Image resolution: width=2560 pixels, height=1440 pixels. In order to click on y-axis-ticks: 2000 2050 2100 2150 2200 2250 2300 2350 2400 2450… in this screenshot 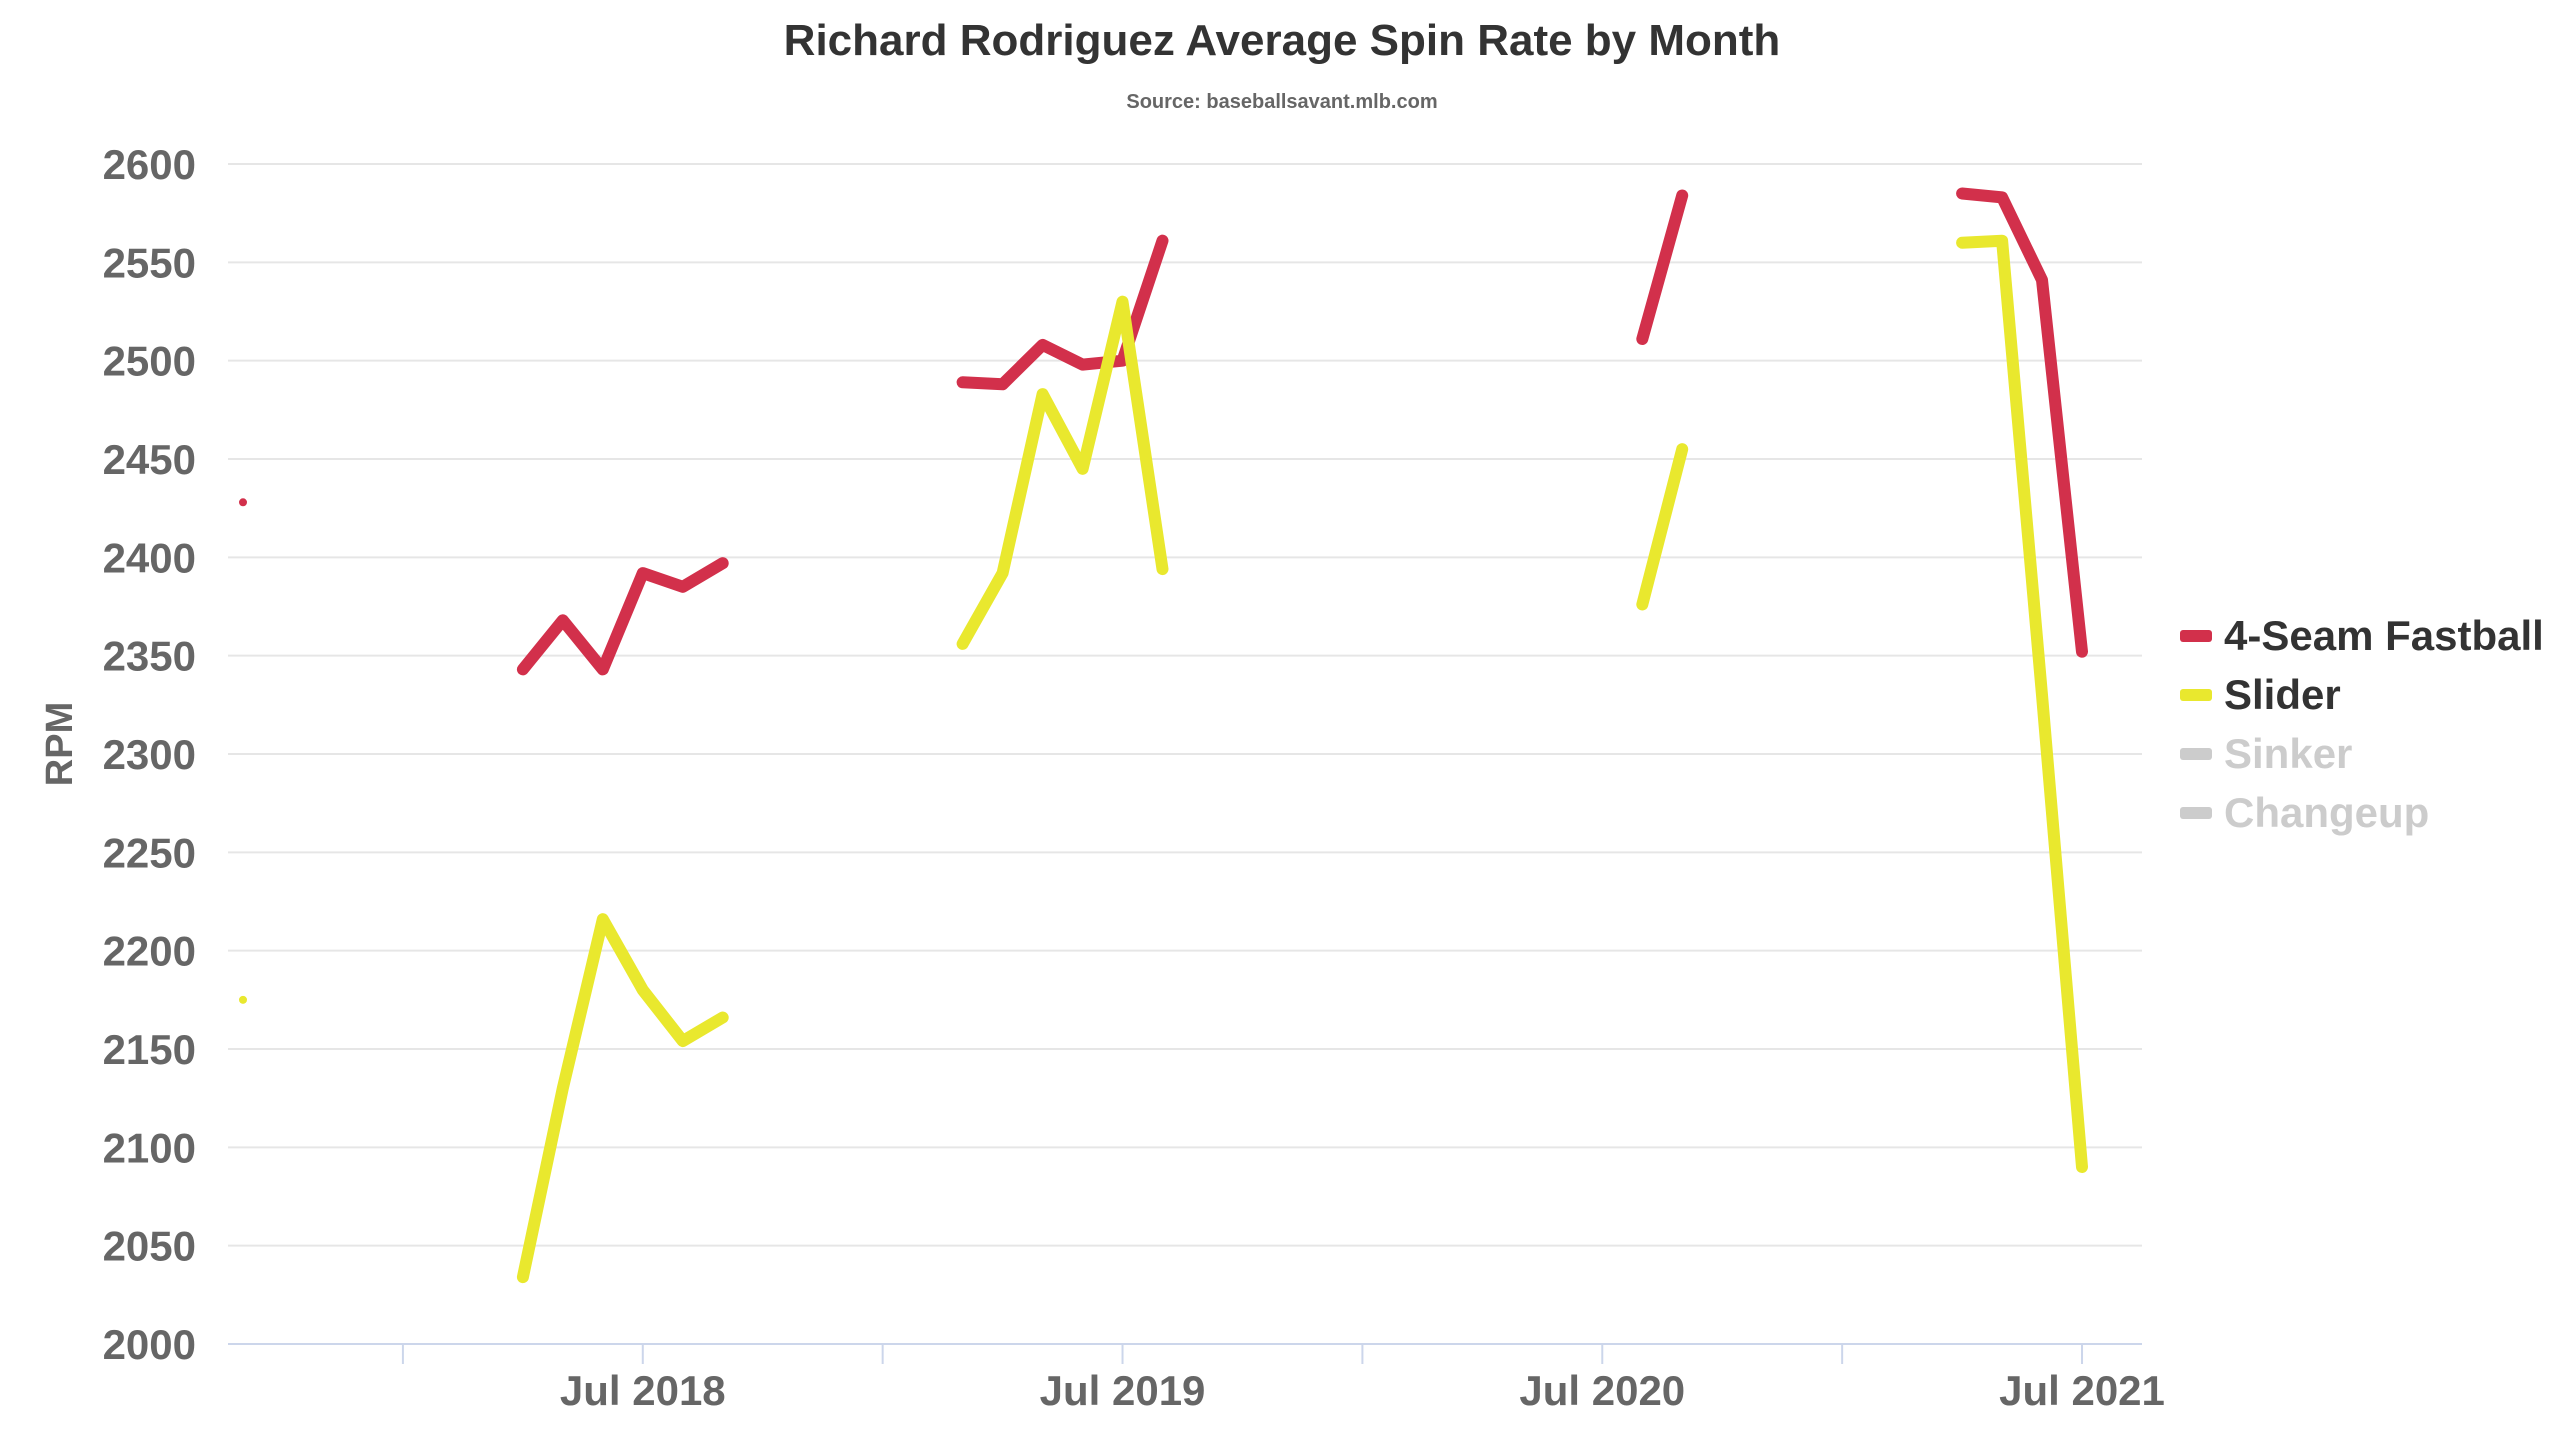, I will do `click(149, 754)`.